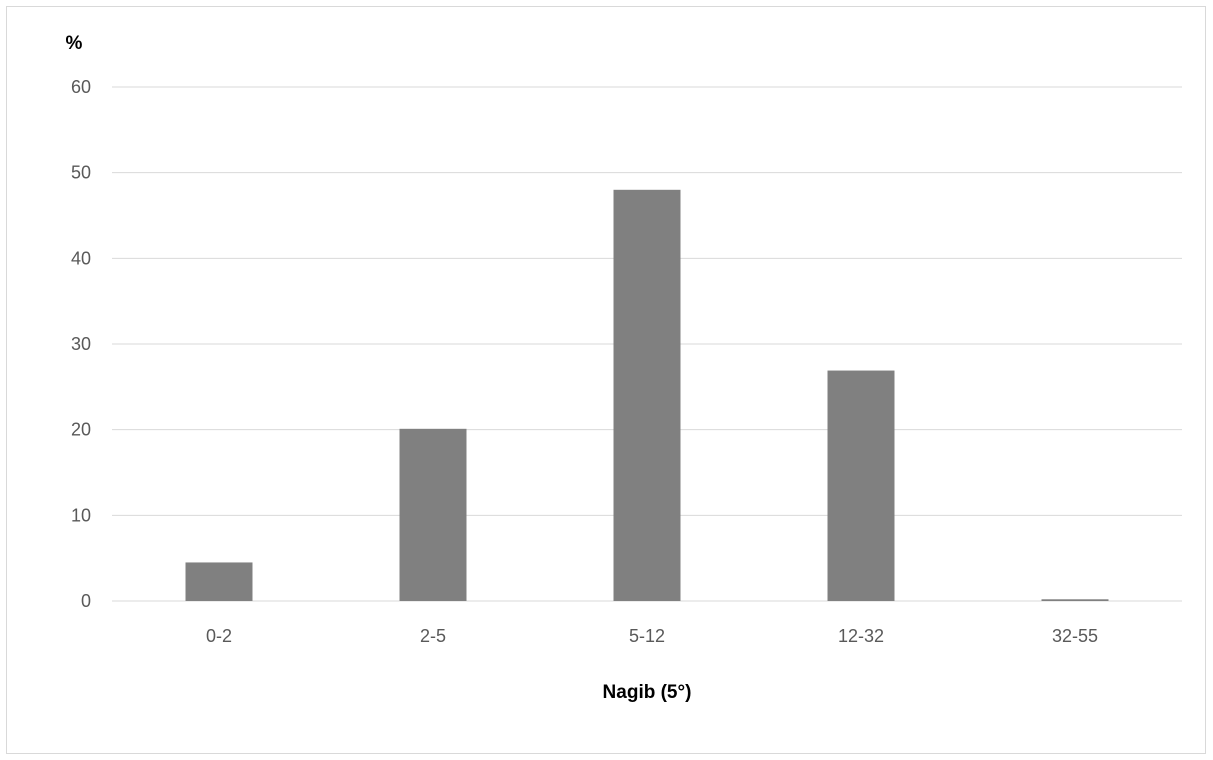  Describe the element at coordinates (433, 636) in the screenshot. I see `x-tick-label: 2-5` at that location.